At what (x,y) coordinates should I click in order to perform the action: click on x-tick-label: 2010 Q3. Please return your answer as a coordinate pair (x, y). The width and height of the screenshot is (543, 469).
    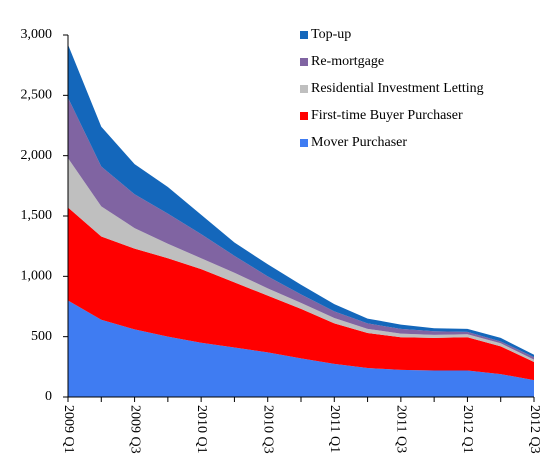
    Looking at the image, I should click on (267, 429).